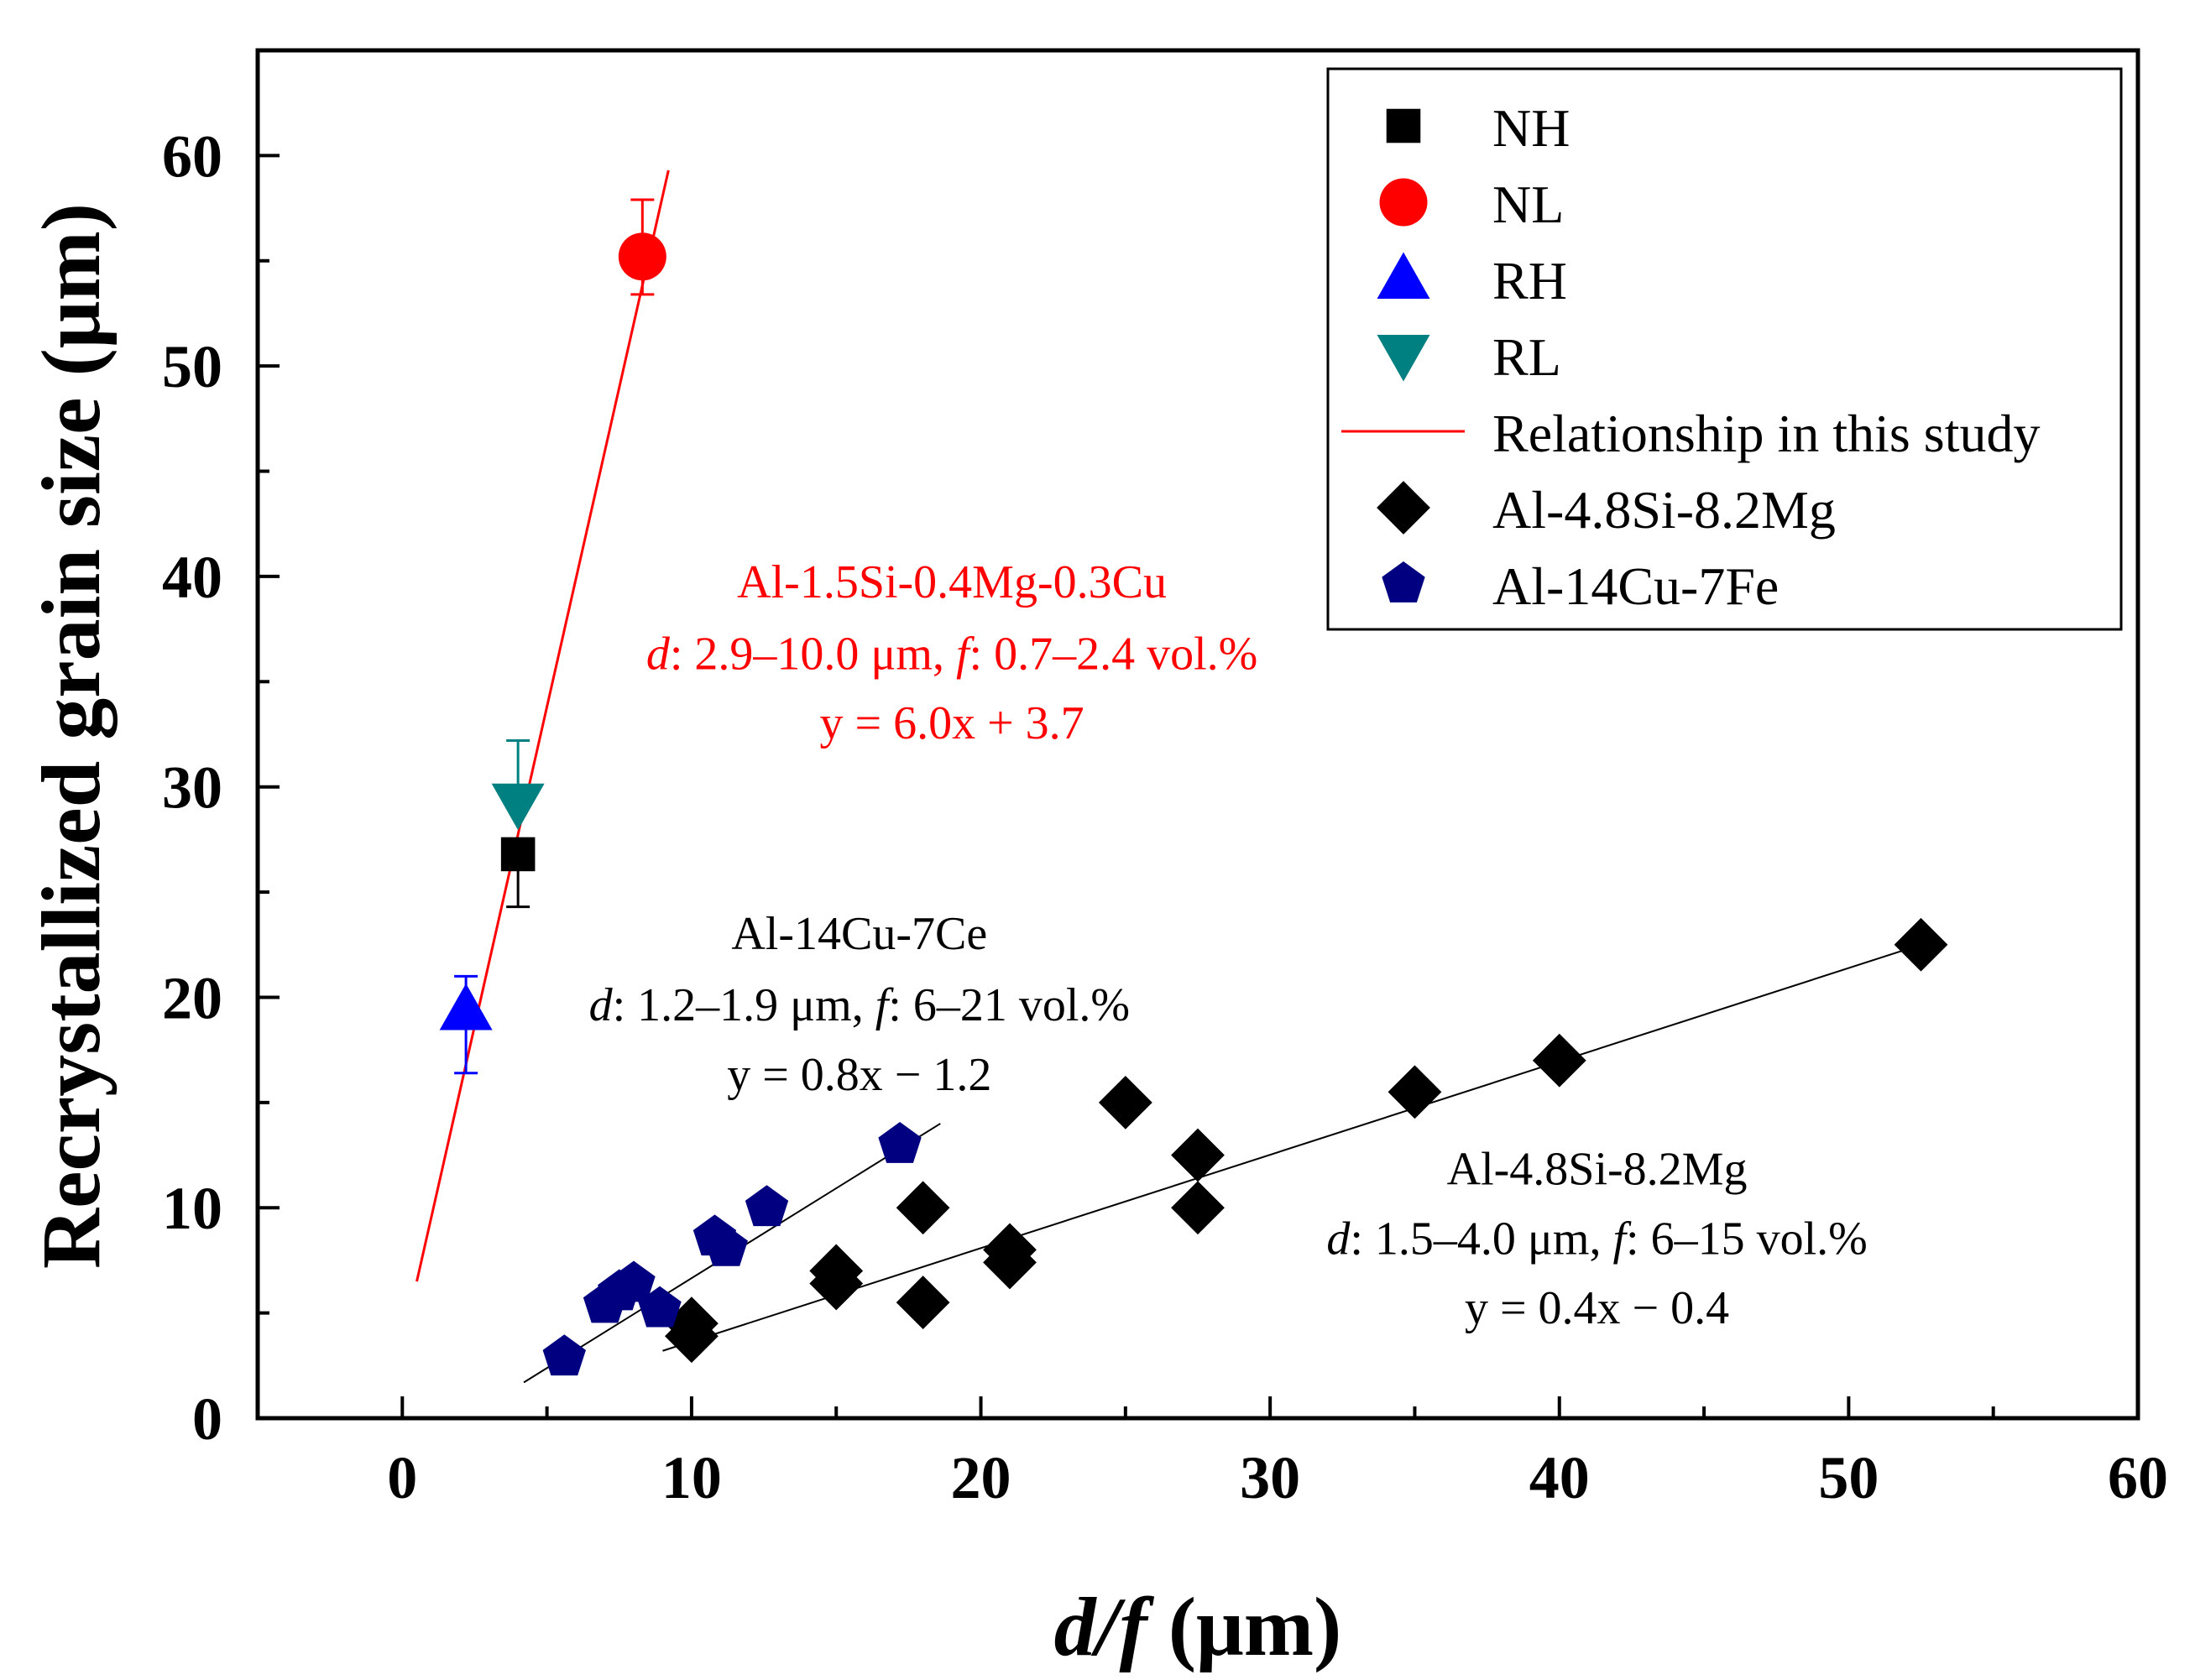 The height and width of the screenshot is (1680, 2195). I want to click on legend-label: NH, so click(1531, 128).